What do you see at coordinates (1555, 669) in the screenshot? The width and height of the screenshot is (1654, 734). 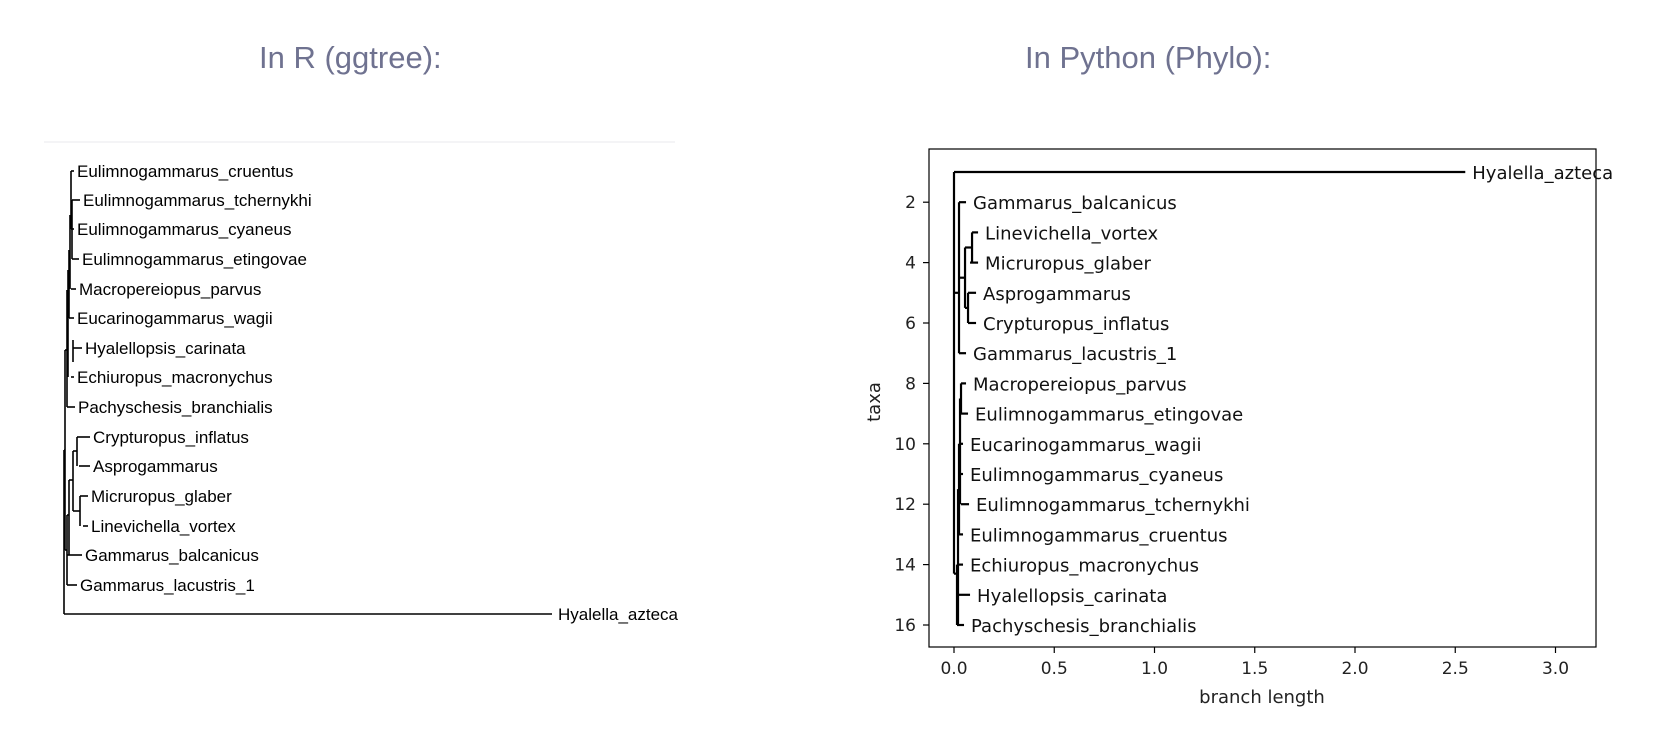 I see `x-tick-label: 3.0` at bounding box center [1555, 669].